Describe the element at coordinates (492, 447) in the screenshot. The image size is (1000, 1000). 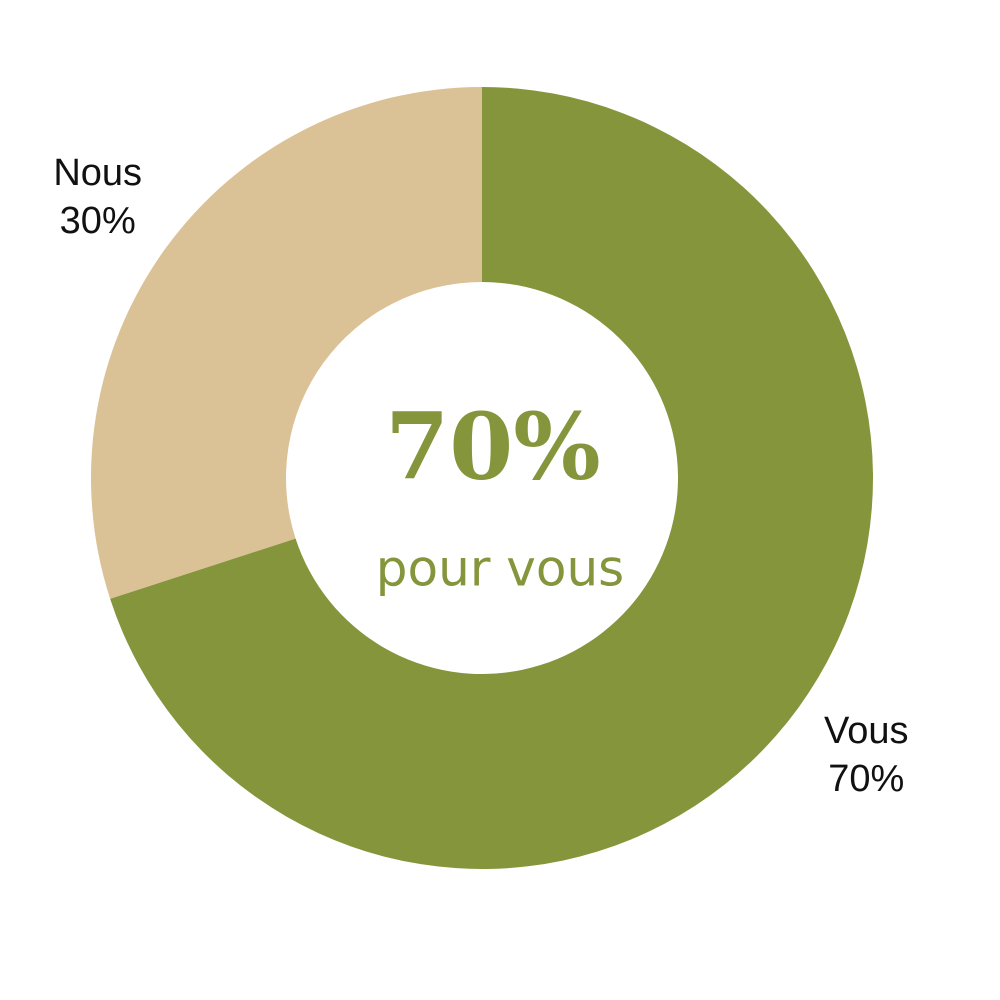
I see `center-label: 70%` at that location.